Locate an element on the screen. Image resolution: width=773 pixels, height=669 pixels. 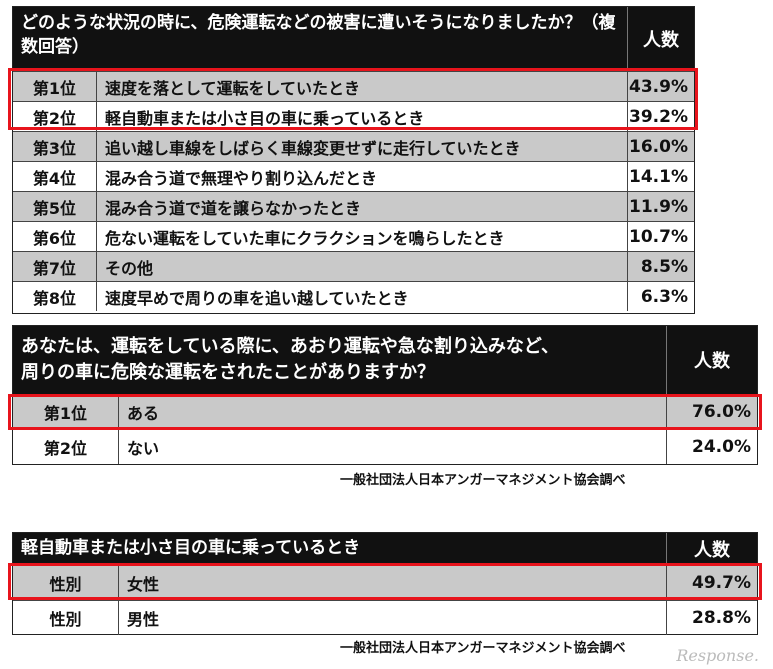
answer-cell: その他 is located at coordinates (362, 266).